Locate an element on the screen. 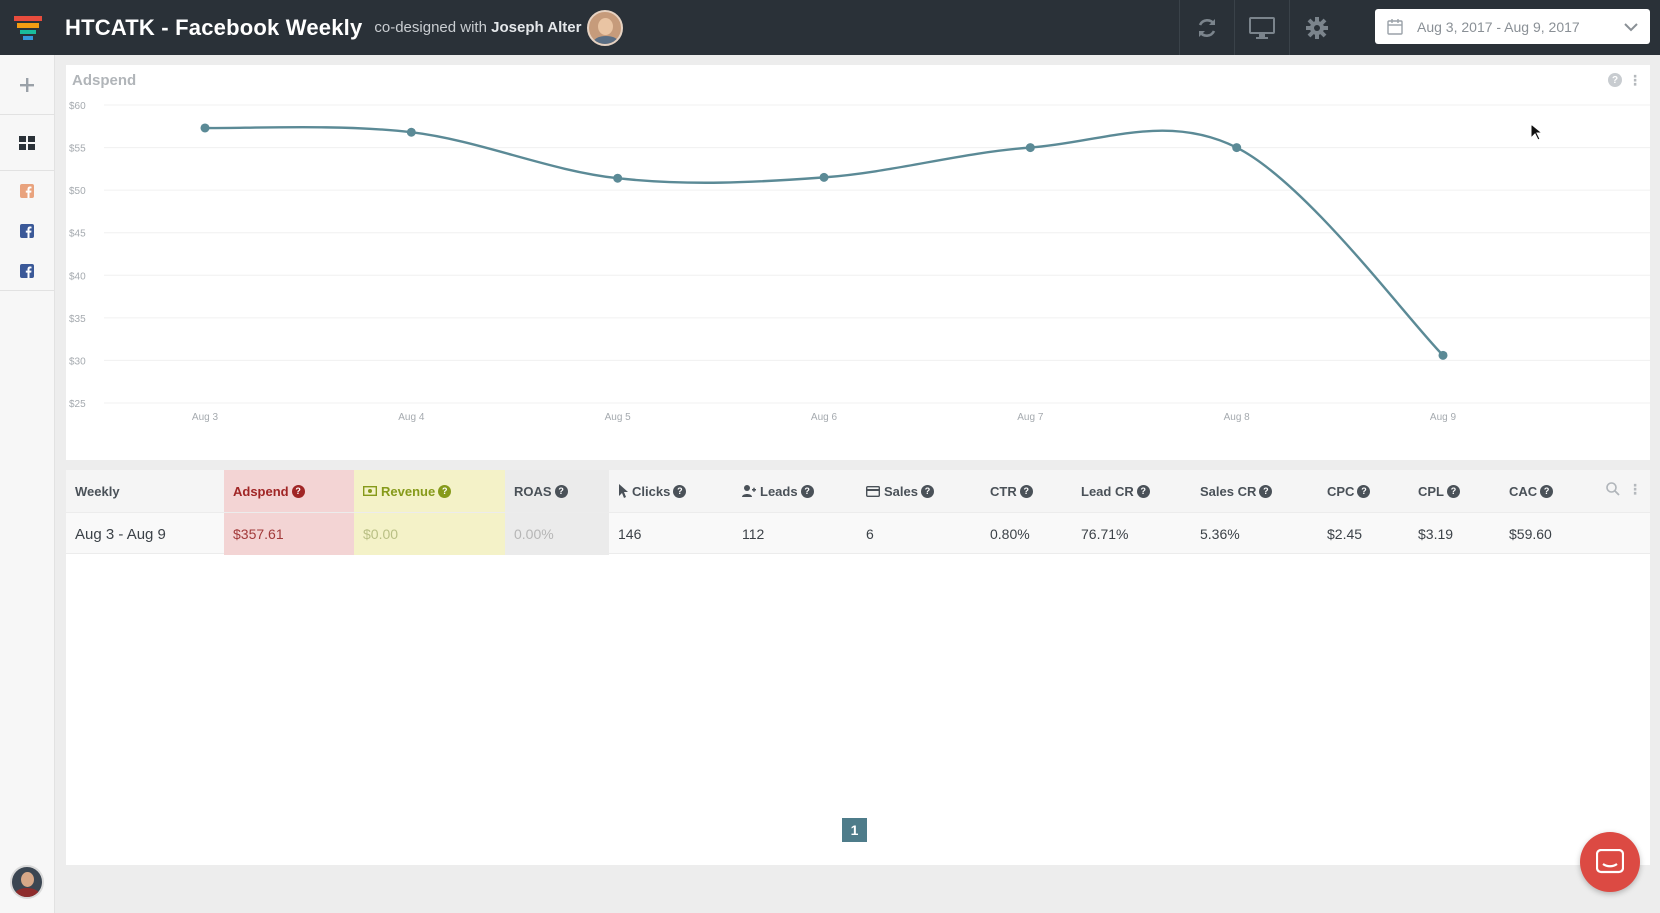 This screenshot has width=1660, height=913. header-sales-cr-label: Sales CR is located at coordinates (1228, 491).